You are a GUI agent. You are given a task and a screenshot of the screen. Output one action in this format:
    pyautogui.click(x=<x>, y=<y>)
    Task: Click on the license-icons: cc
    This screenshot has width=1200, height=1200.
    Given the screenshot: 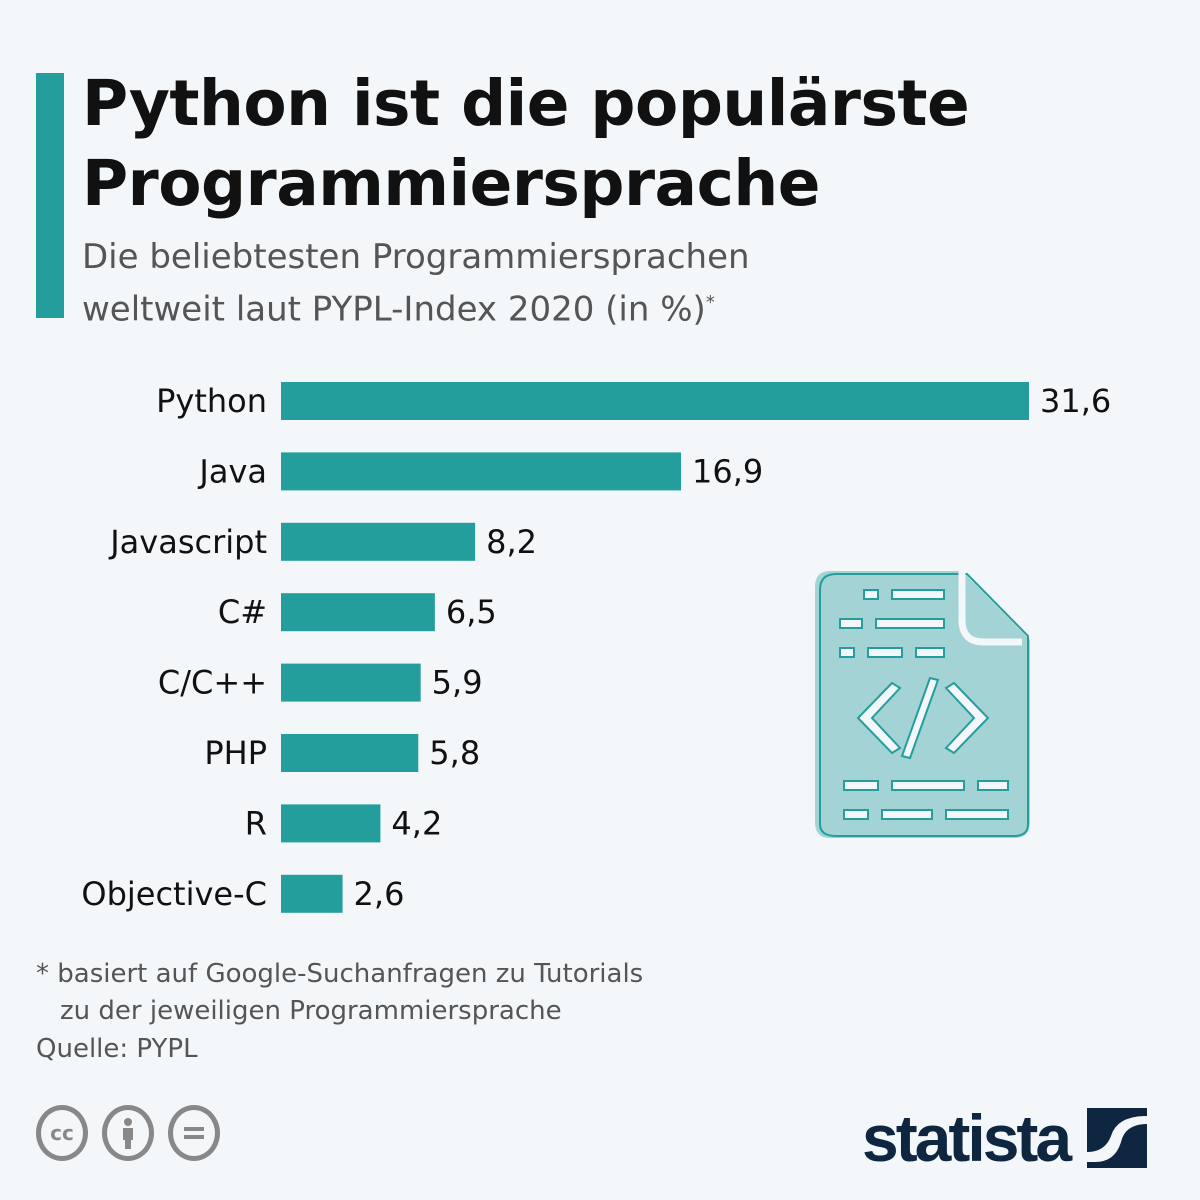 What is the action you would take?
    pyautogui.click(x=128, y=1133)
    